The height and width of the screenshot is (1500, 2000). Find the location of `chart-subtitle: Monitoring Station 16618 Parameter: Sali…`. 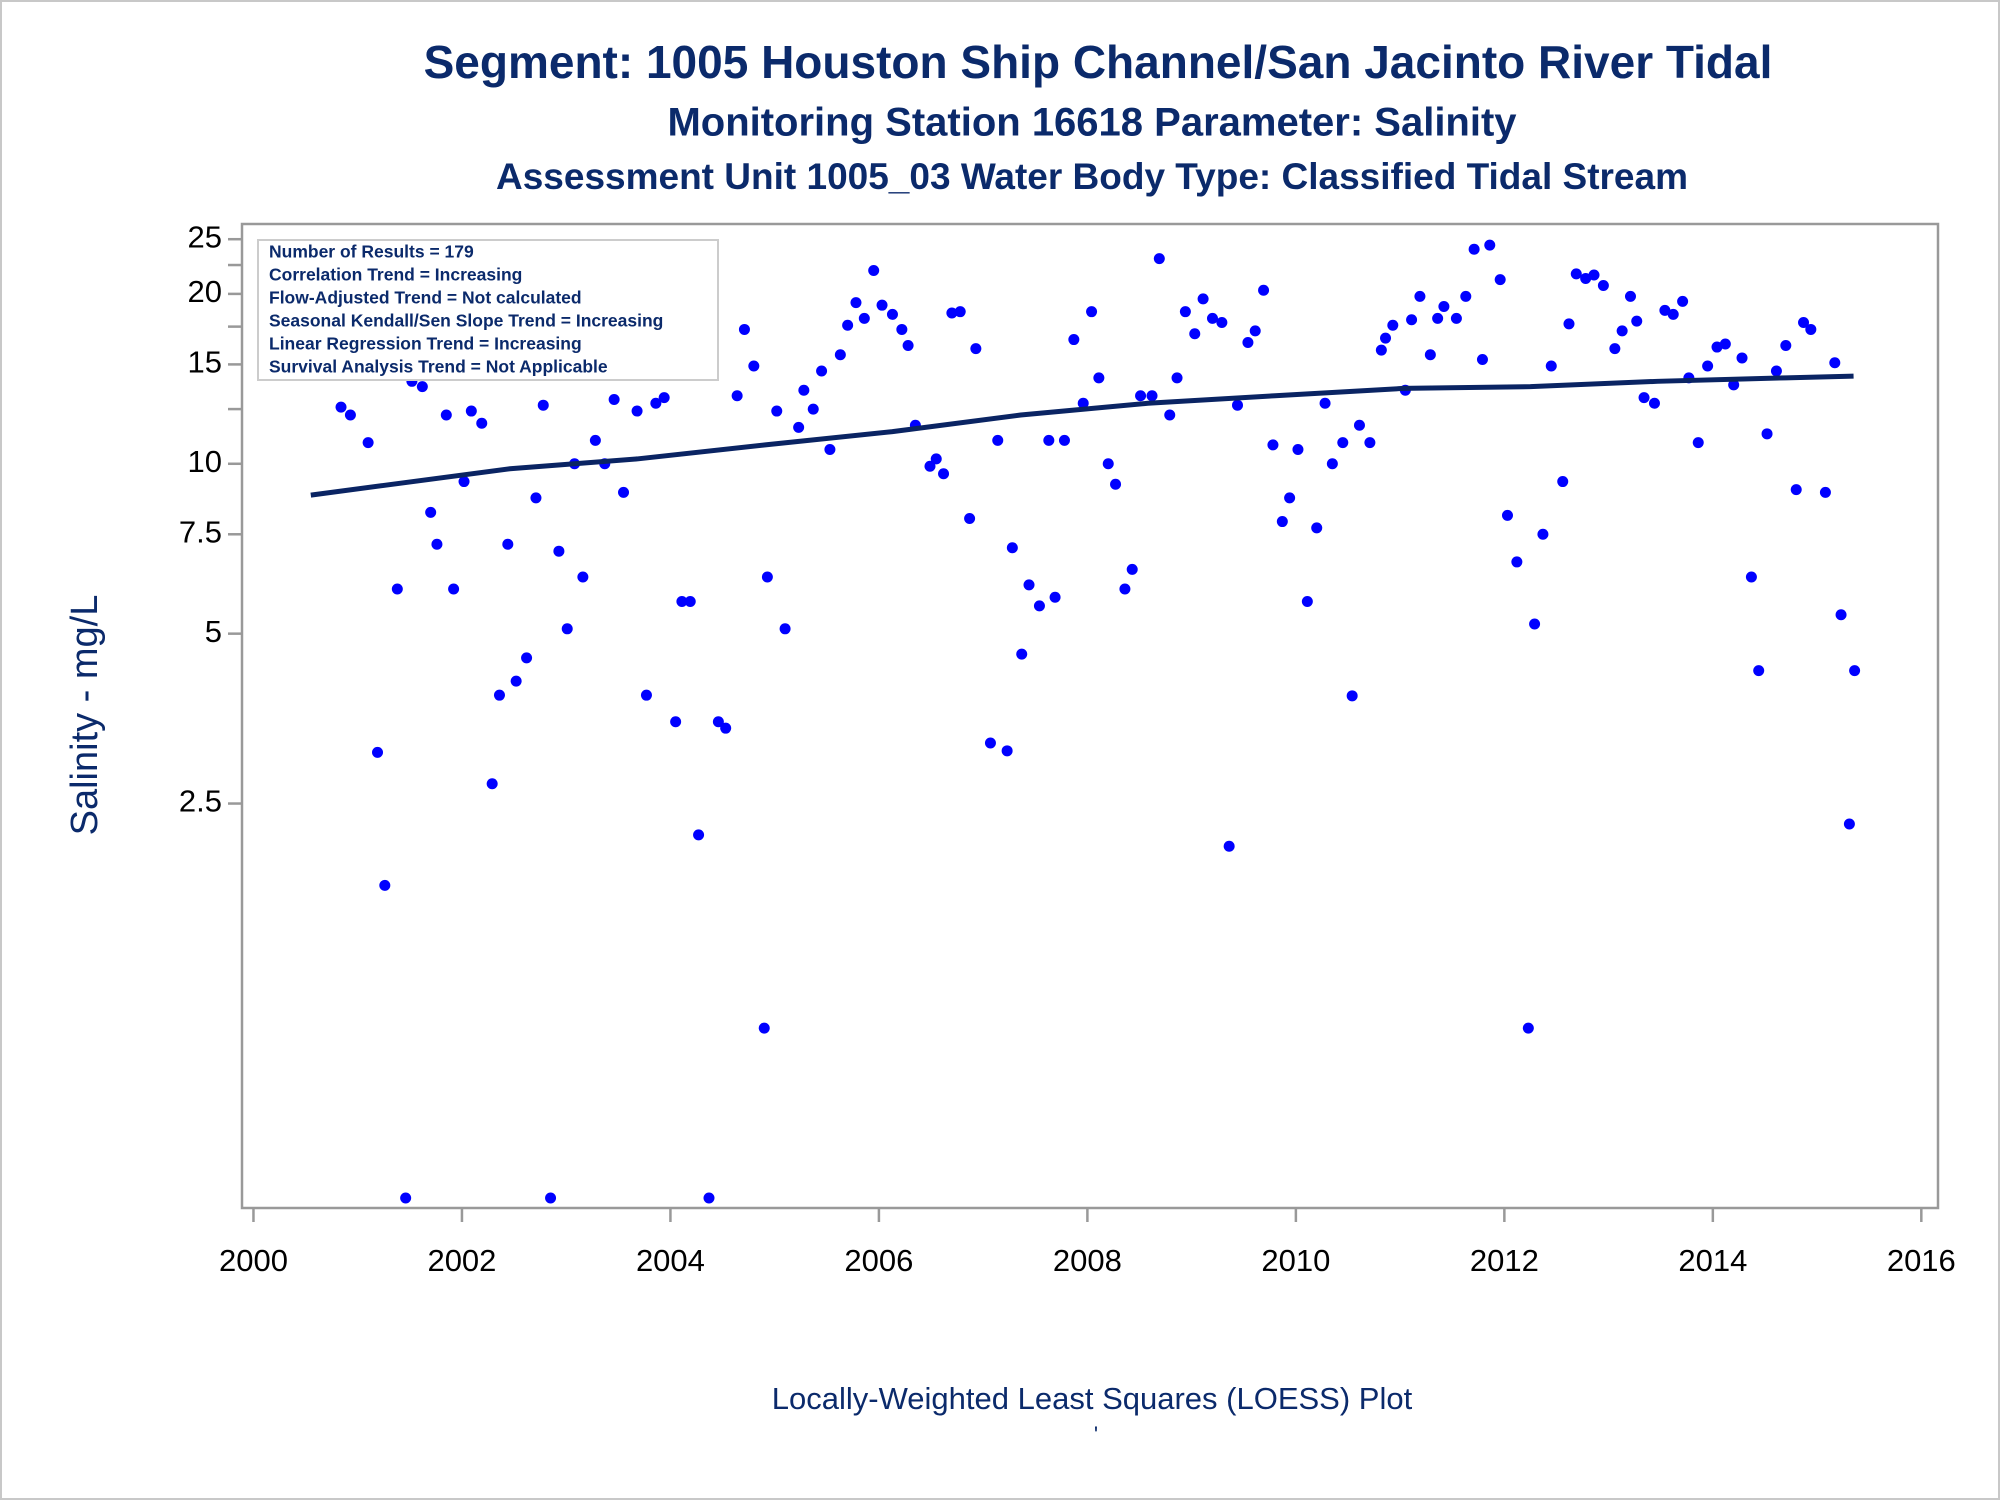

chart-subtitle: Monitoring Station 16618 Parameter: Sali… is located at coordinates (1092, 123).